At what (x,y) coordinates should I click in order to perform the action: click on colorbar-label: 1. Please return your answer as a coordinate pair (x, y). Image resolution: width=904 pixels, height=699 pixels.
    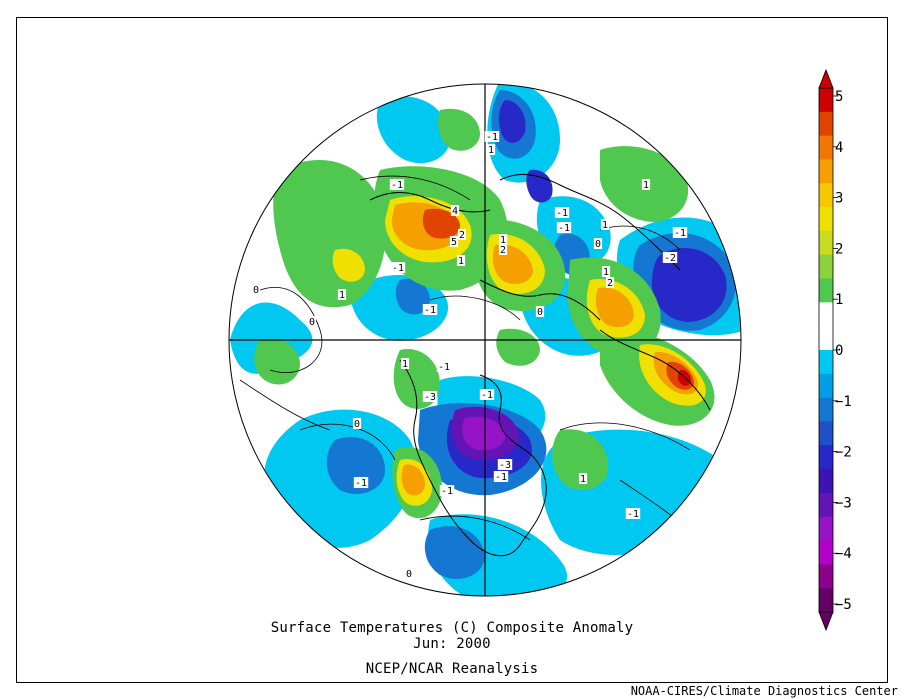
    Looking at the image, I should click on (839, 300).